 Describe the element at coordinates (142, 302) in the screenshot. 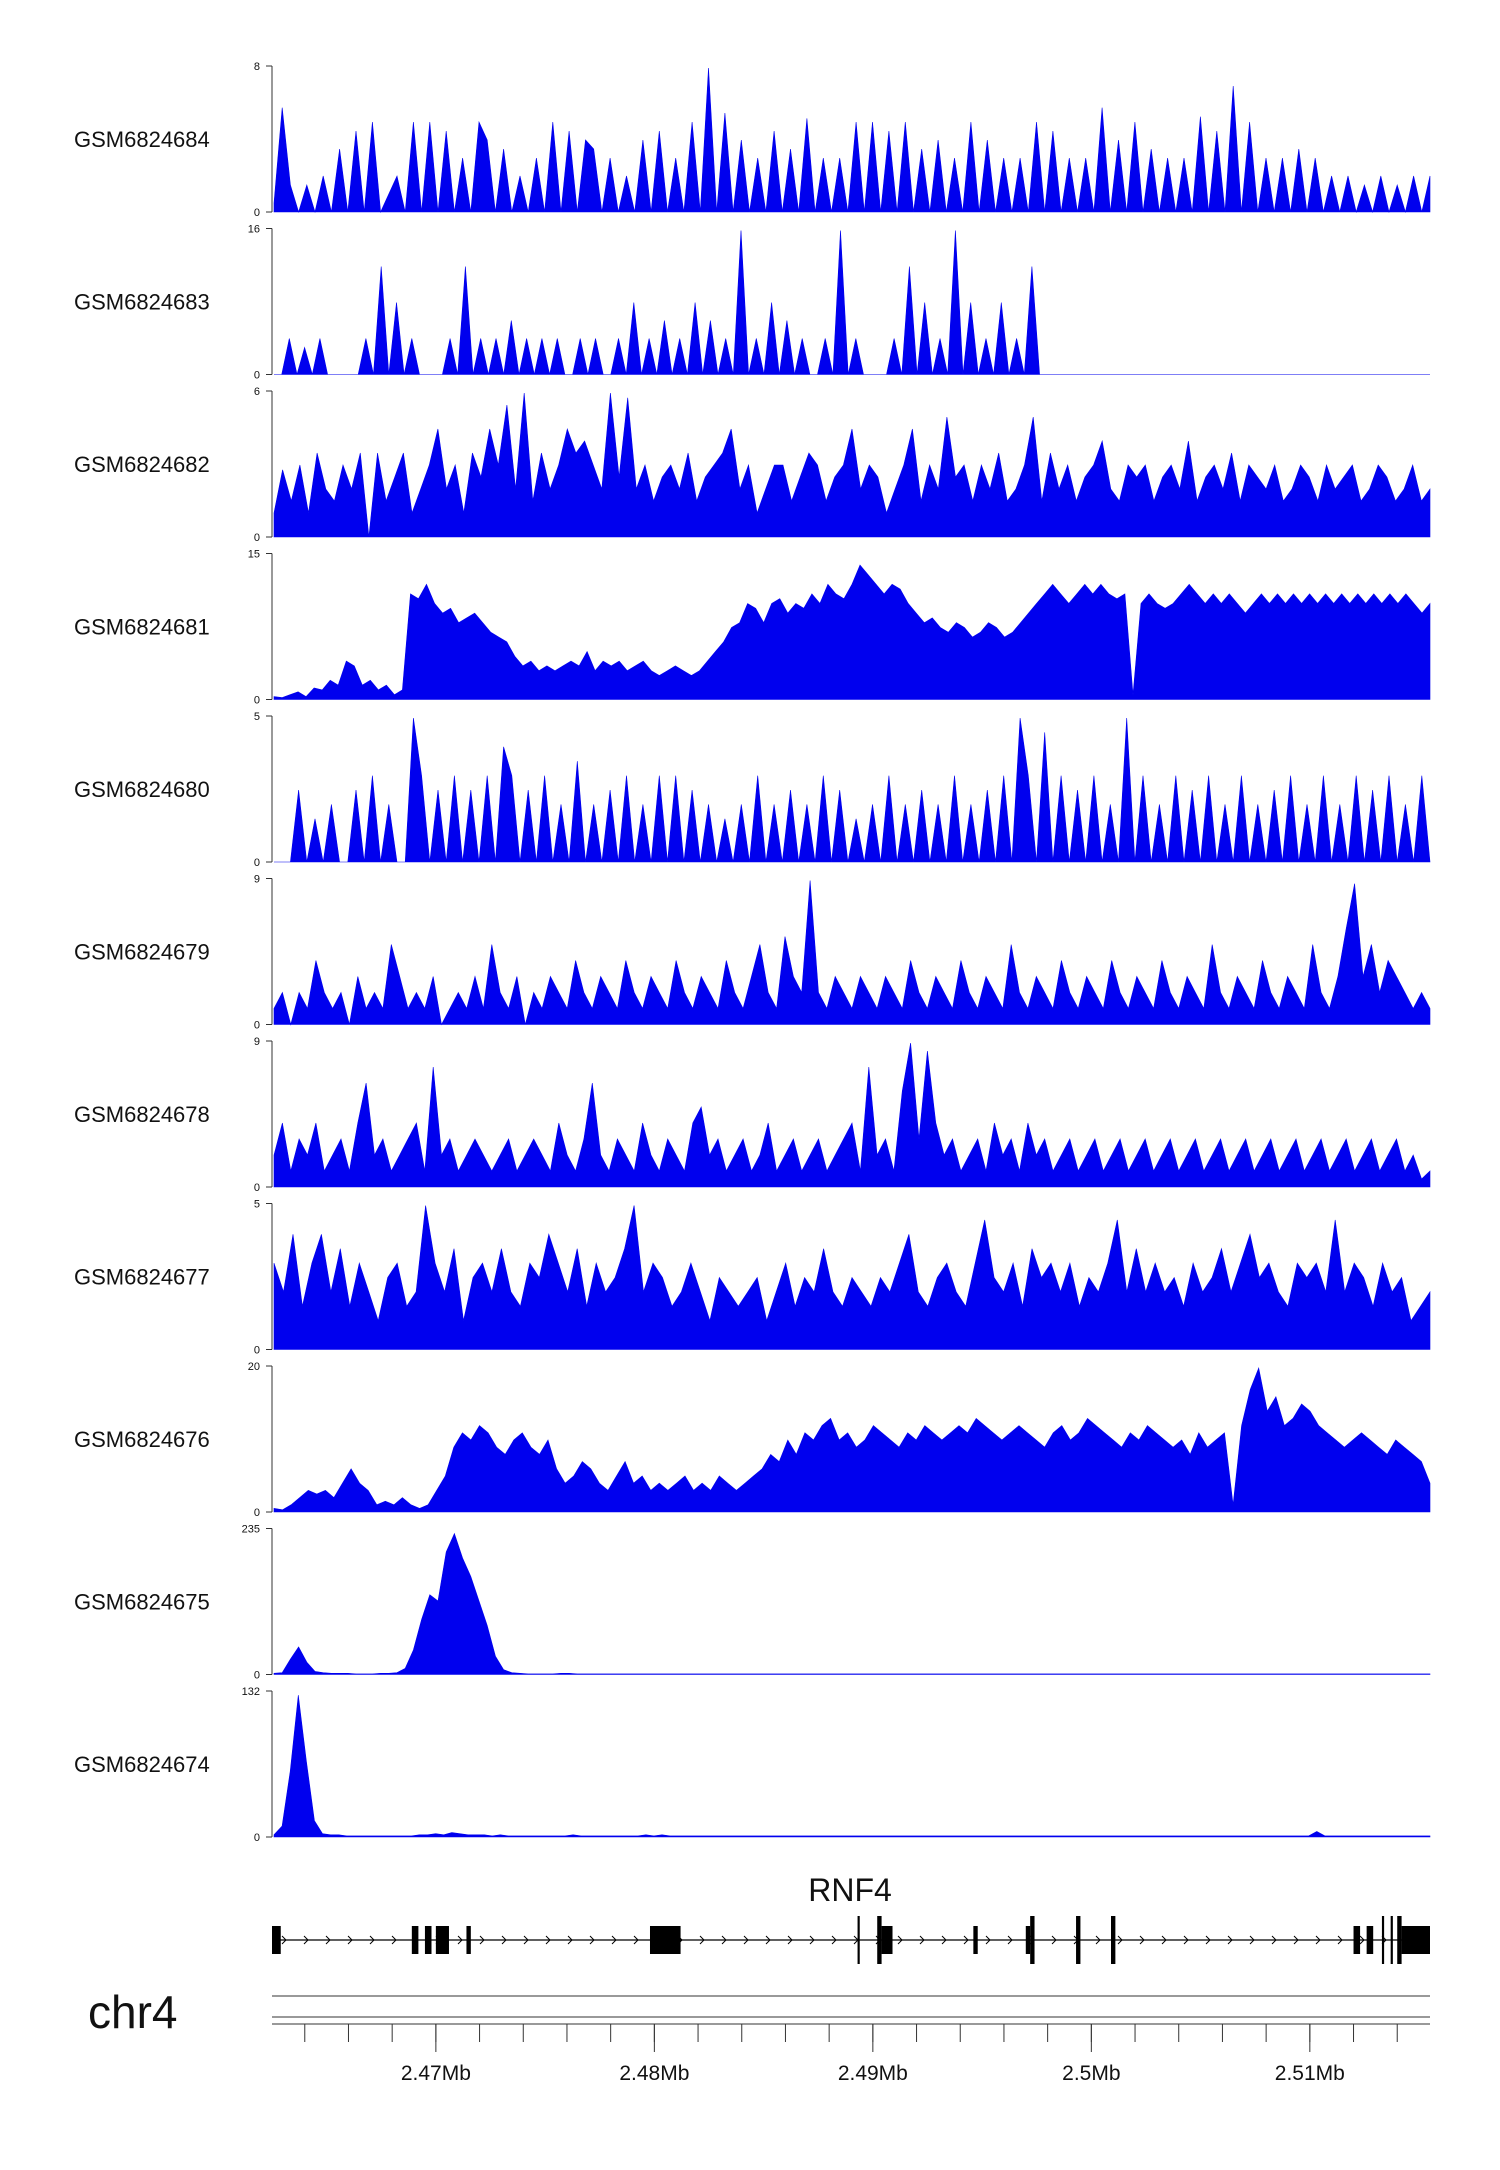

I see `track-label: GSM6824683` at that location.